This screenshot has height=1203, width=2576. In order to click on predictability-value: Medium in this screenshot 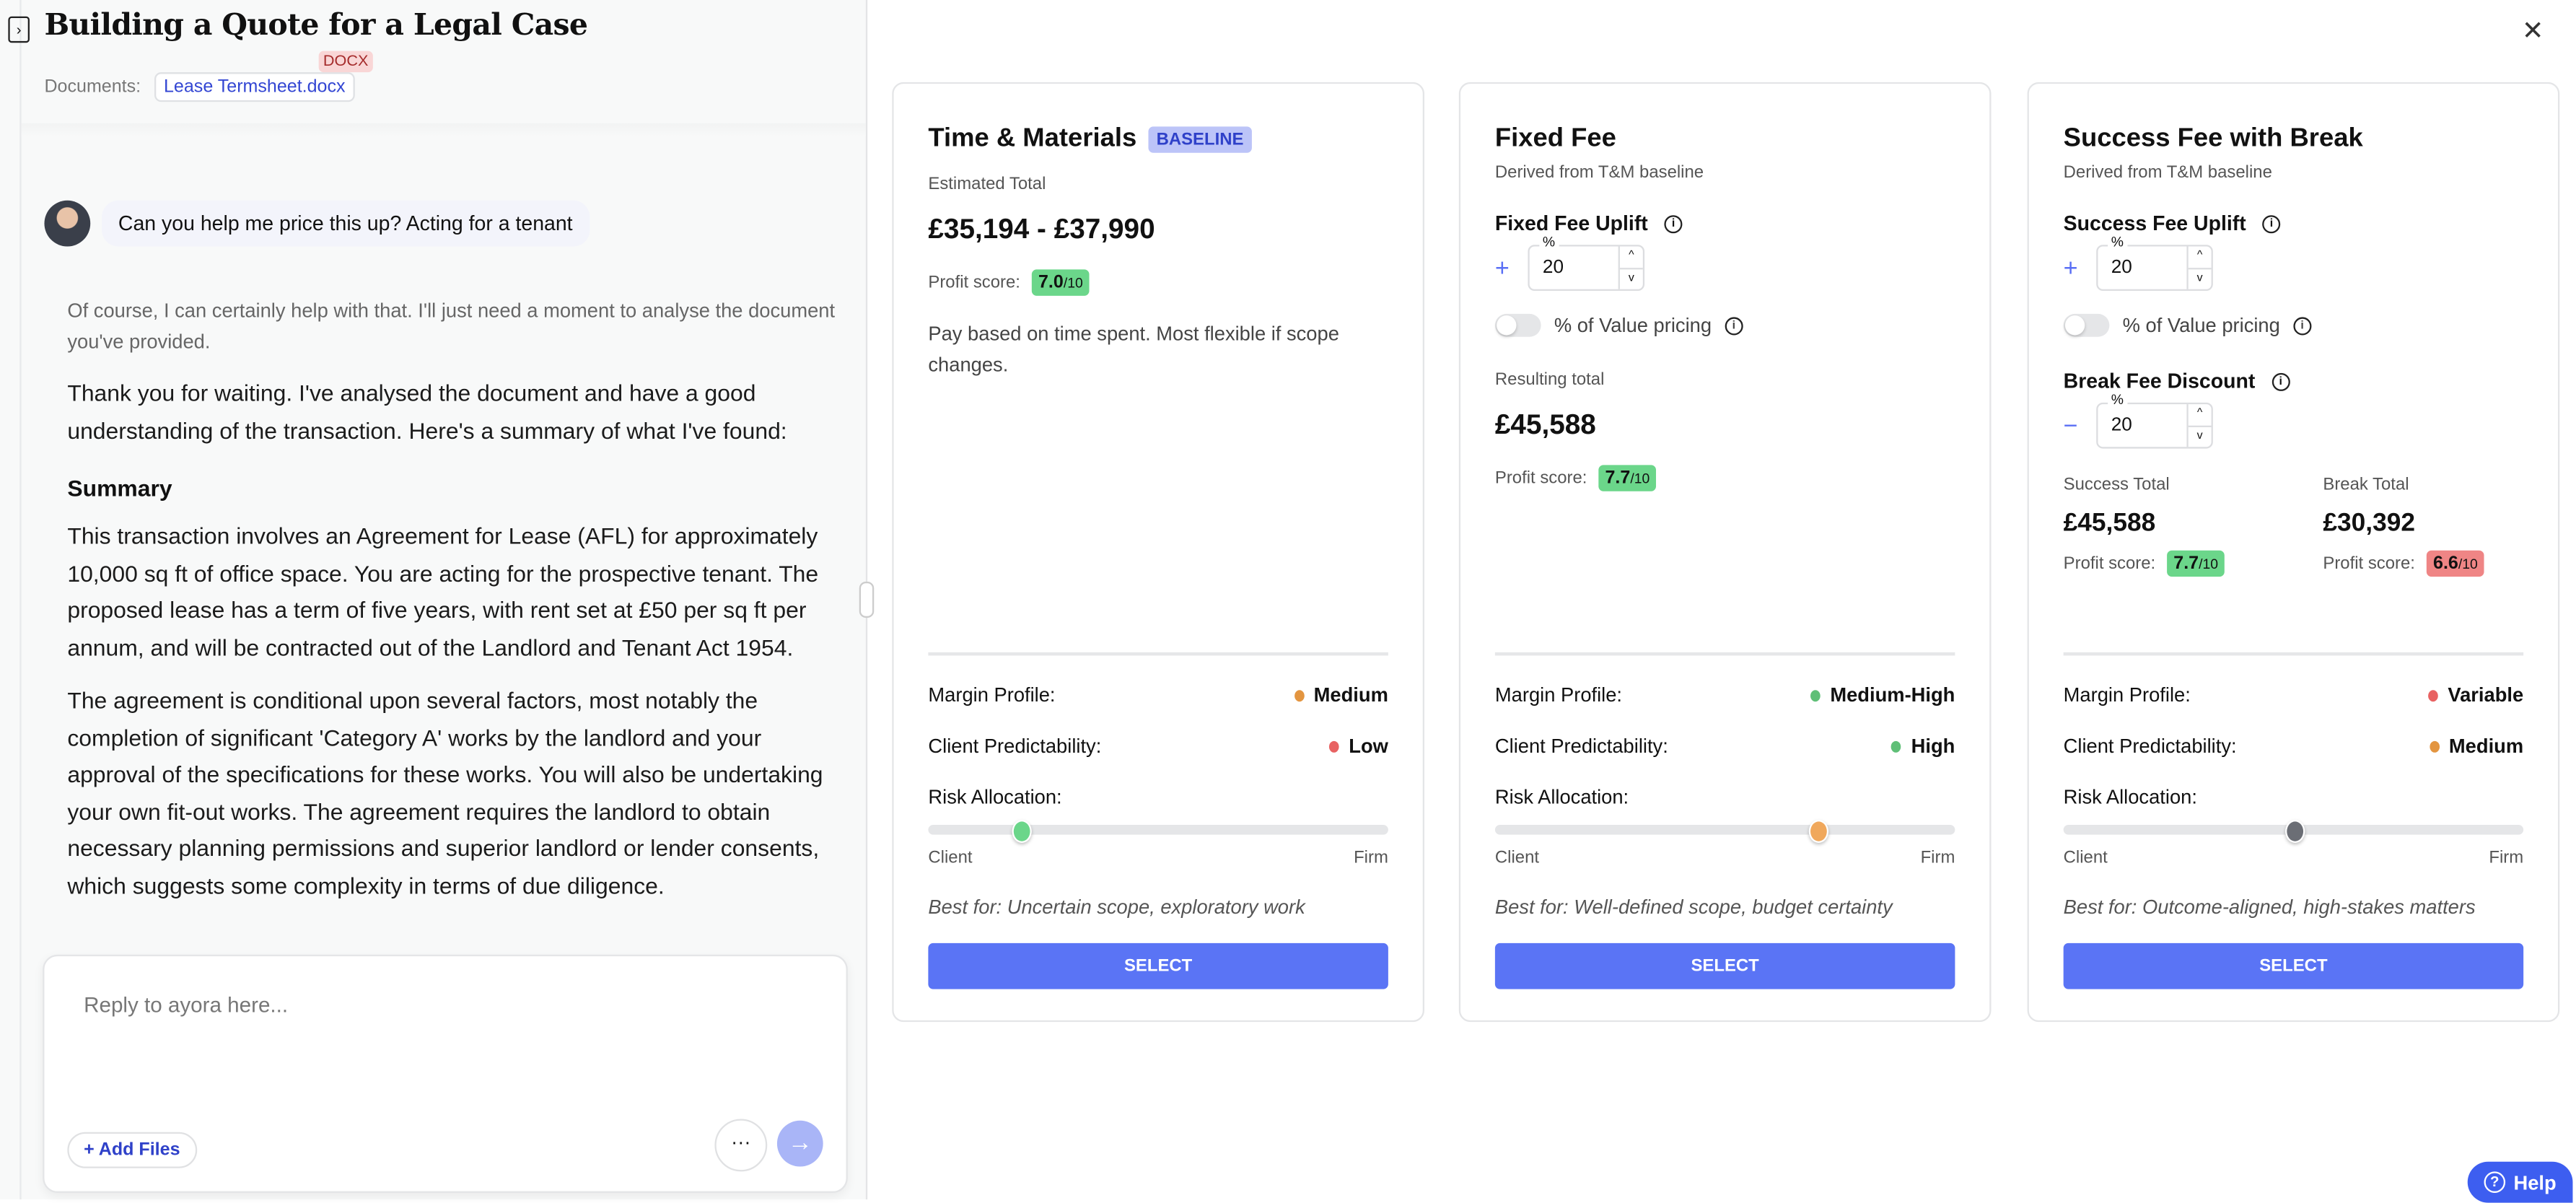, I will do `click(2486, 746)`.